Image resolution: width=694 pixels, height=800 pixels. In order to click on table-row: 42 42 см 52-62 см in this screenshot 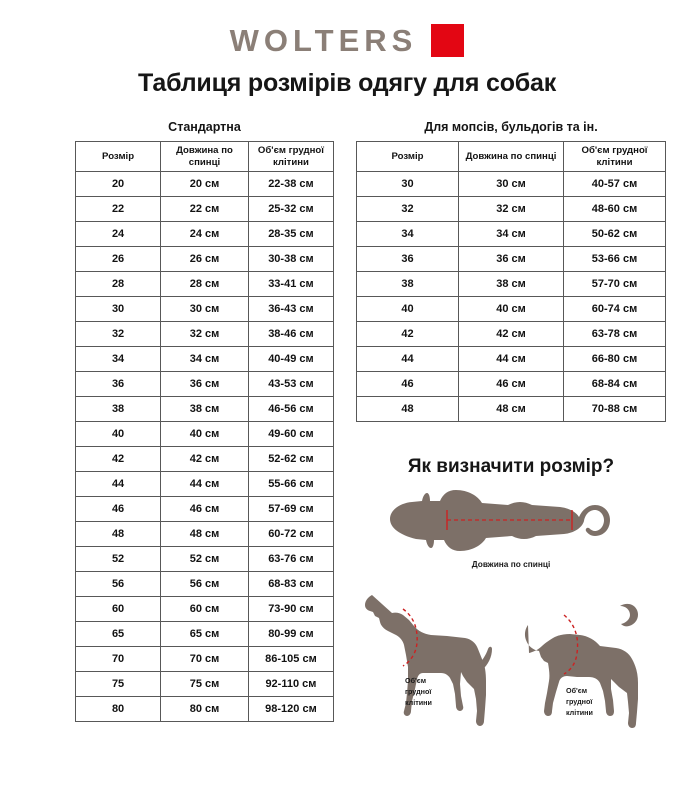, I will do `click(204, 459)`.